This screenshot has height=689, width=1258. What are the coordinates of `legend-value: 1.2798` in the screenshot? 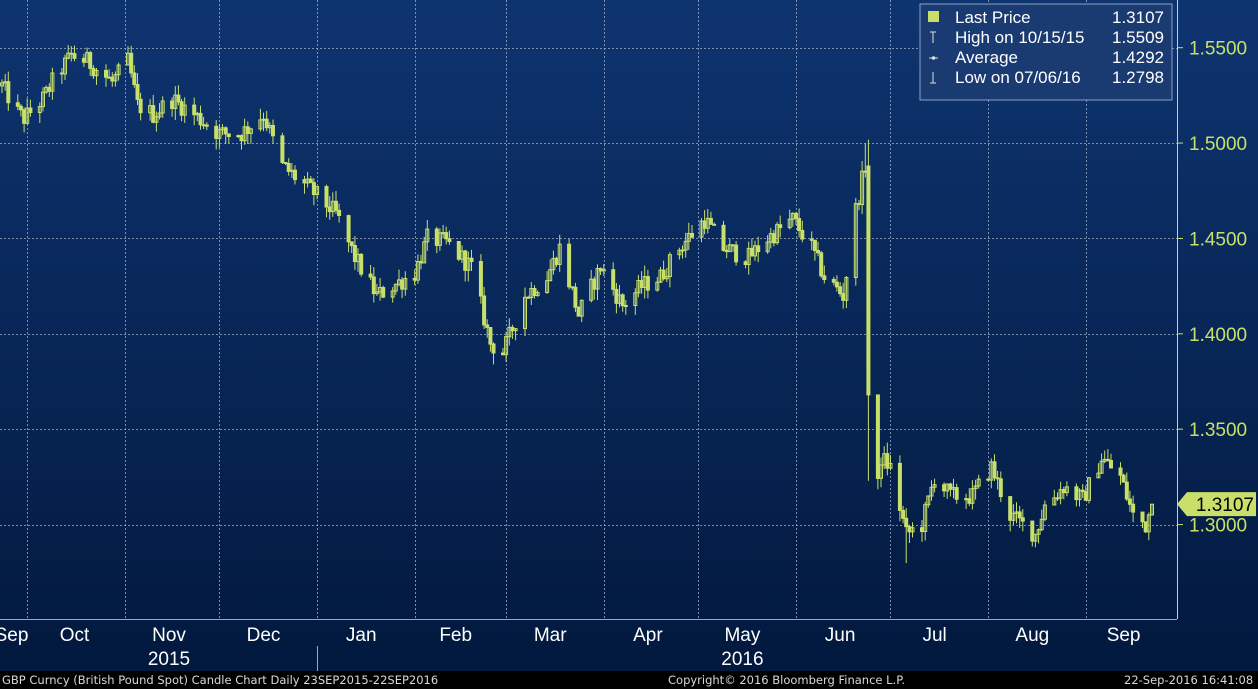 It's located at (1138, 77).